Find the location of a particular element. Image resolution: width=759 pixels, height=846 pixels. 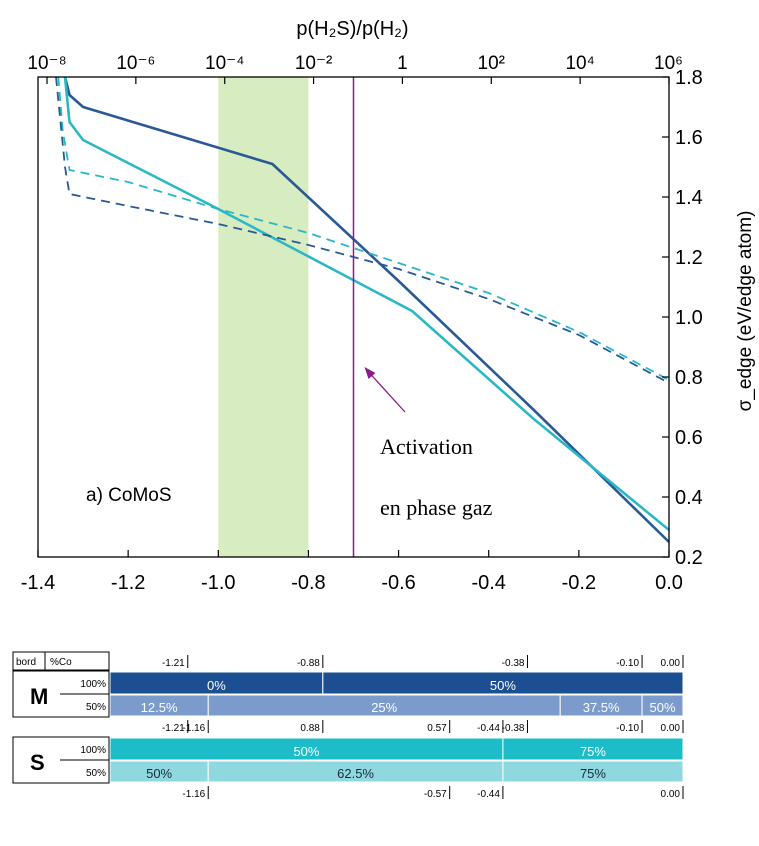

annotation-arrow-shaft is located at coordinates (387, 392).